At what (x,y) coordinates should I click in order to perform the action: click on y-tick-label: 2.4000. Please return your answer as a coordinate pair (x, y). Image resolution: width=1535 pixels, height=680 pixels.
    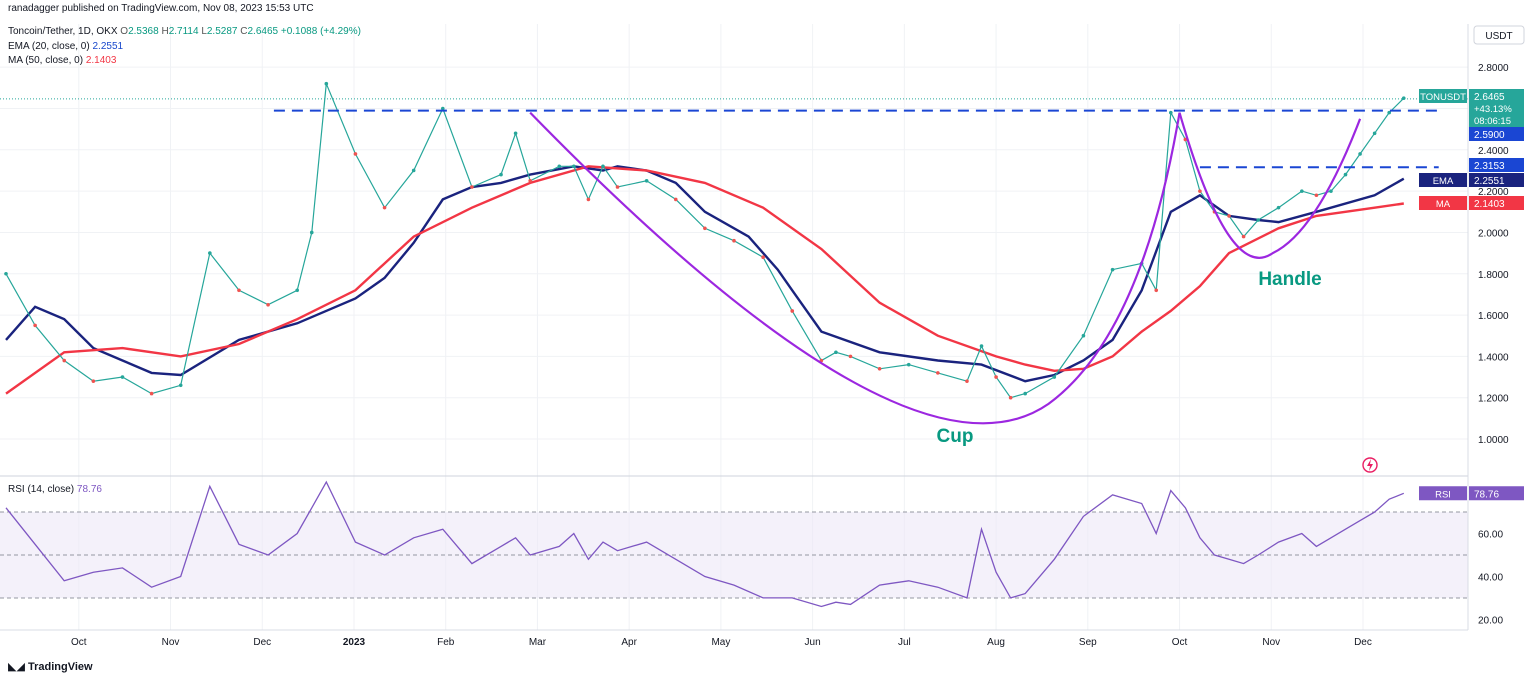
    Looking at the image, I should click on (1493, 151).